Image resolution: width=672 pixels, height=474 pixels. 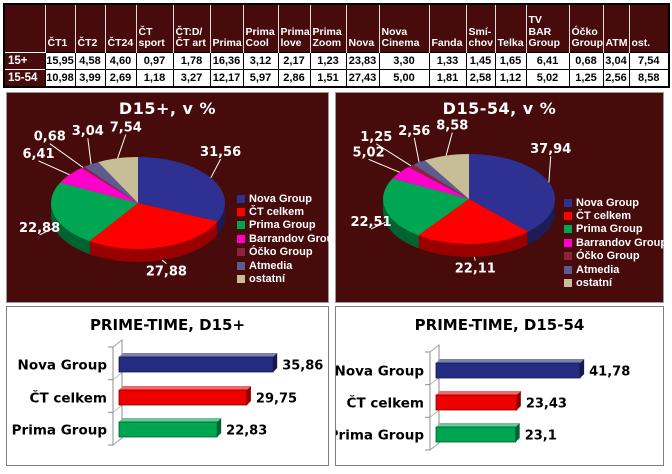 I want to click on table-col-header: Nova Cinema, so click(x=403, y=28).